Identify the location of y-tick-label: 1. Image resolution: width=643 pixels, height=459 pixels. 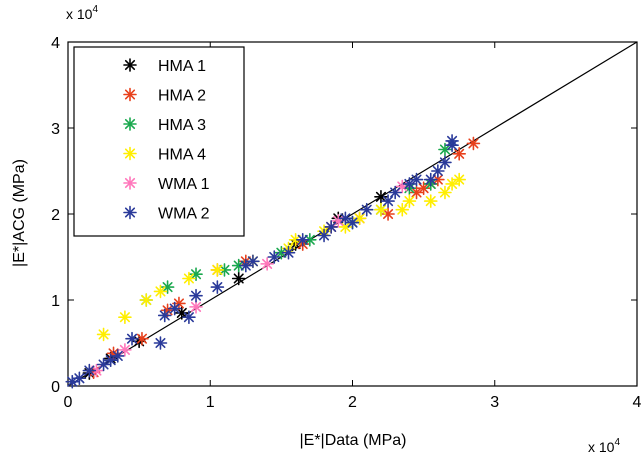
(55, 301).